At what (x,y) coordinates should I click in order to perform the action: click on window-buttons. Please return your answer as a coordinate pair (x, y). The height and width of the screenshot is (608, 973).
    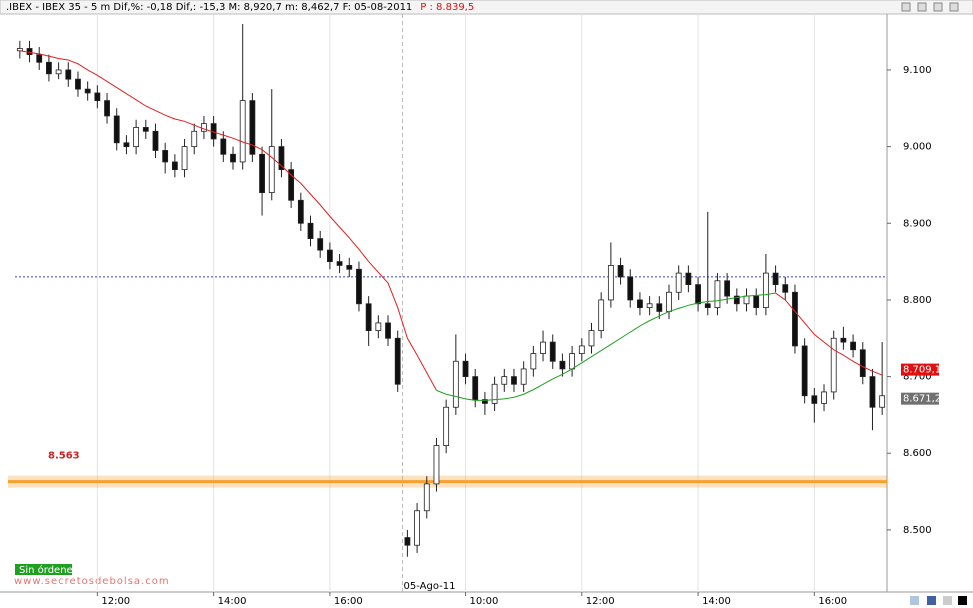
    Looking at the image, I should click on (930, 7).